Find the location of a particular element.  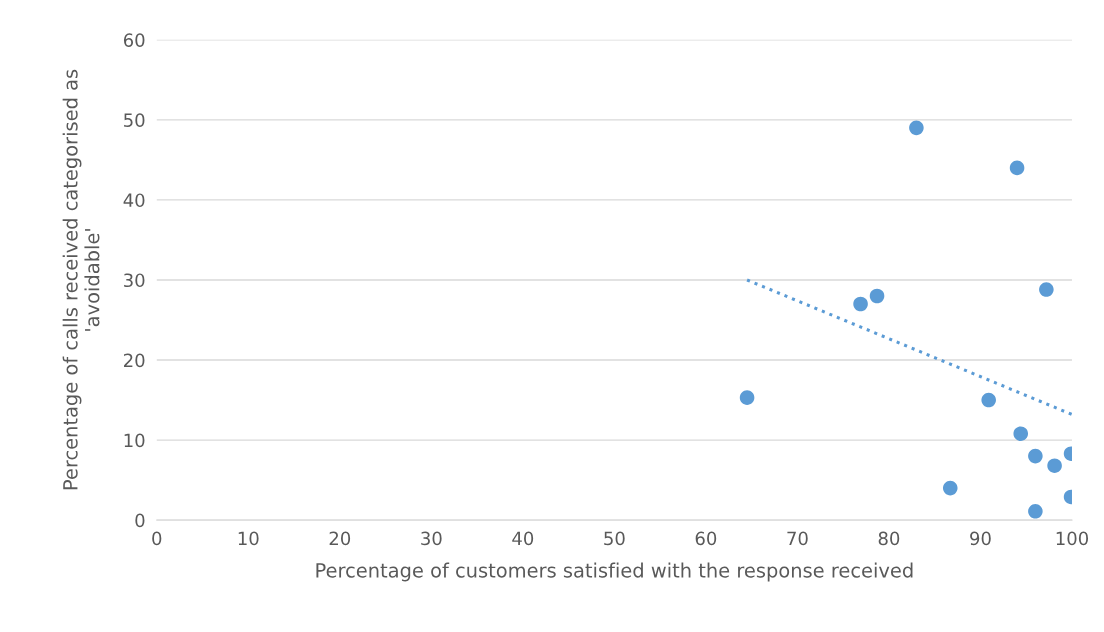

x-tick-label: 0 is located at coordinates (157, 538).